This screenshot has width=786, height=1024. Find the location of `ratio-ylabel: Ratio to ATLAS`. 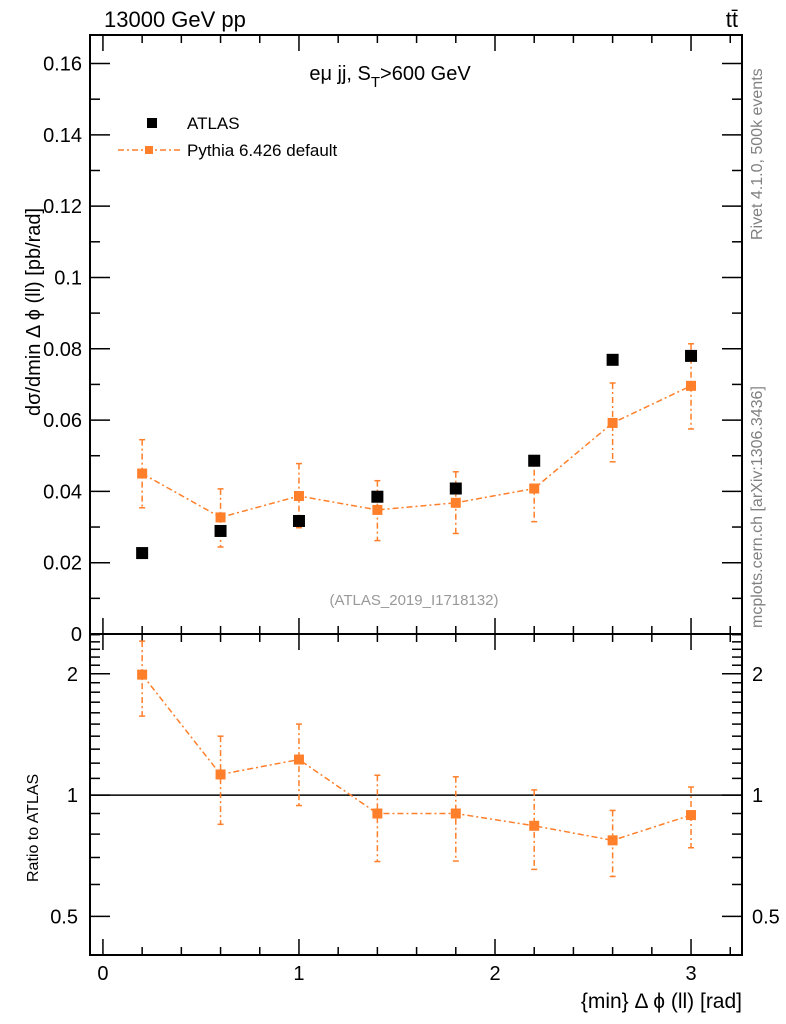

ratio-ylabel: Ratio to ATLAS is located at coordinates (33, 828).